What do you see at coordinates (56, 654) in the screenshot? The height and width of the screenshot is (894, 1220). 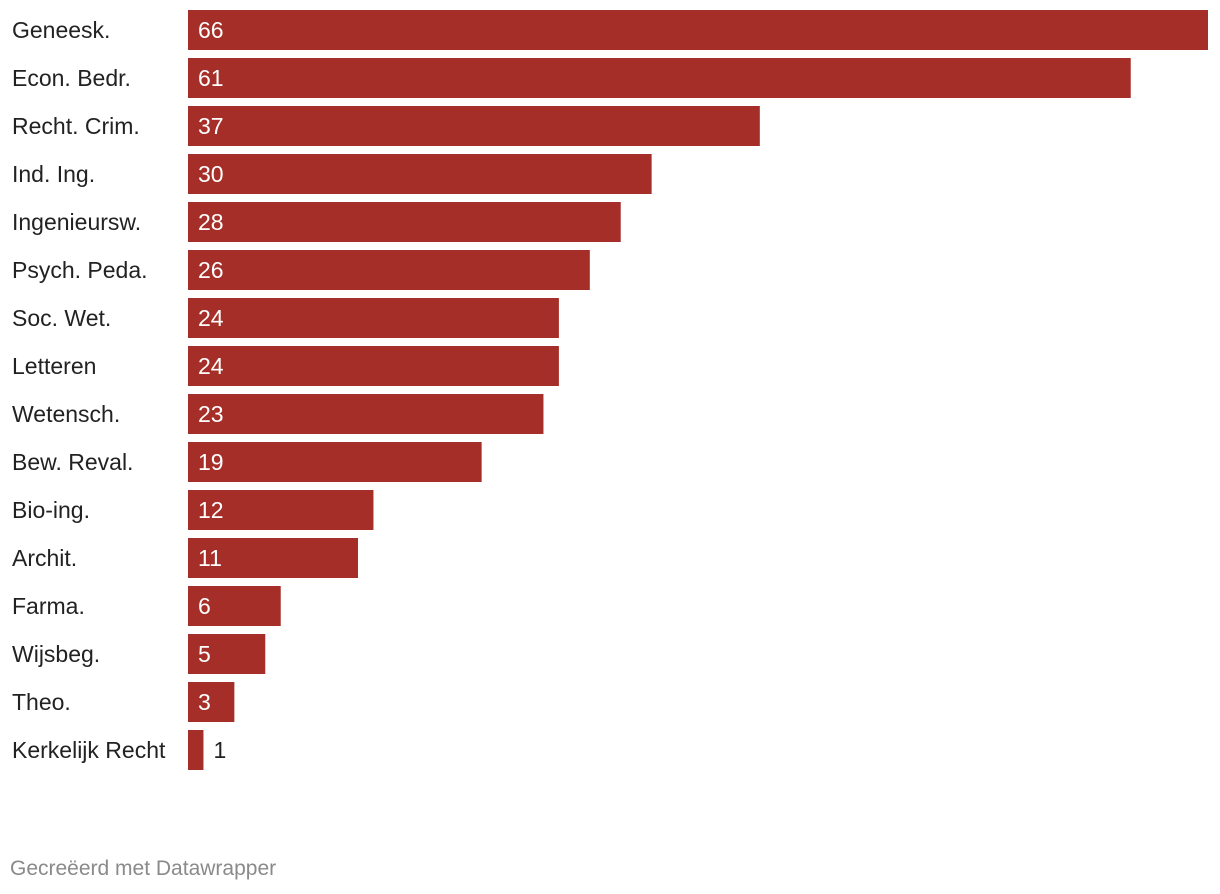 I see `category-label: Wijsbeg.` at bounding box center [56, 654].